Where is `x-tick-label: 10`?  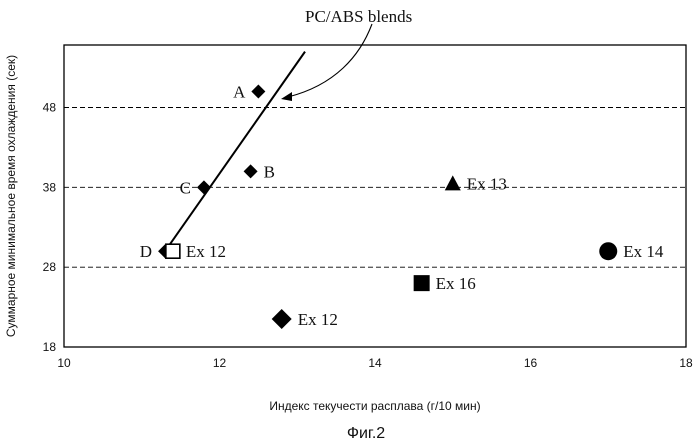 x-tick-label: 10 is located at coordinates (64, 363).